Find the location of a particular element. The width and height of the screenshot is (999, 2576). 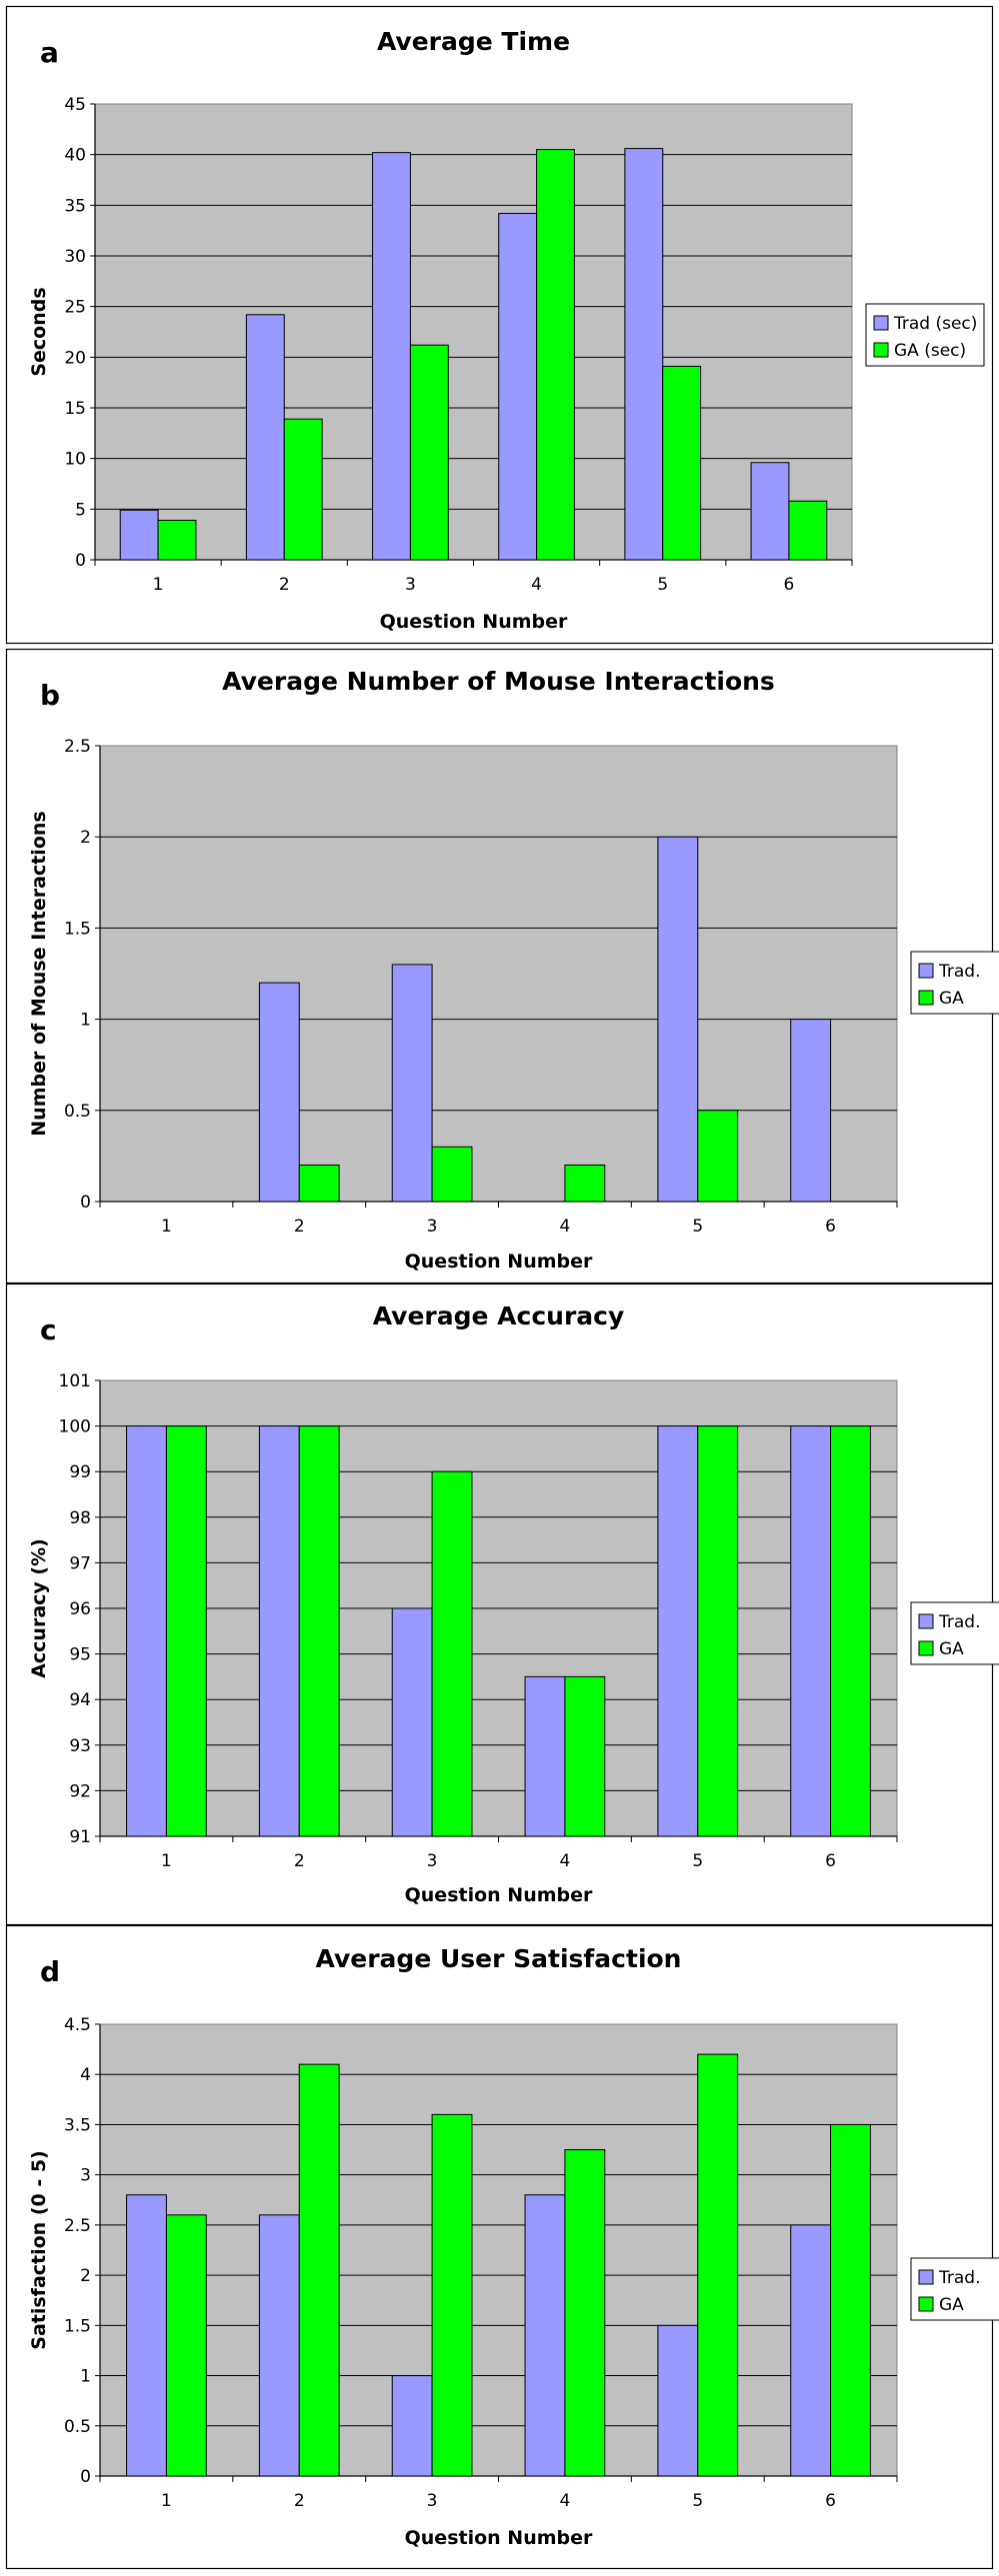

chart-title: Average Time is located at coordinates (473, 42).